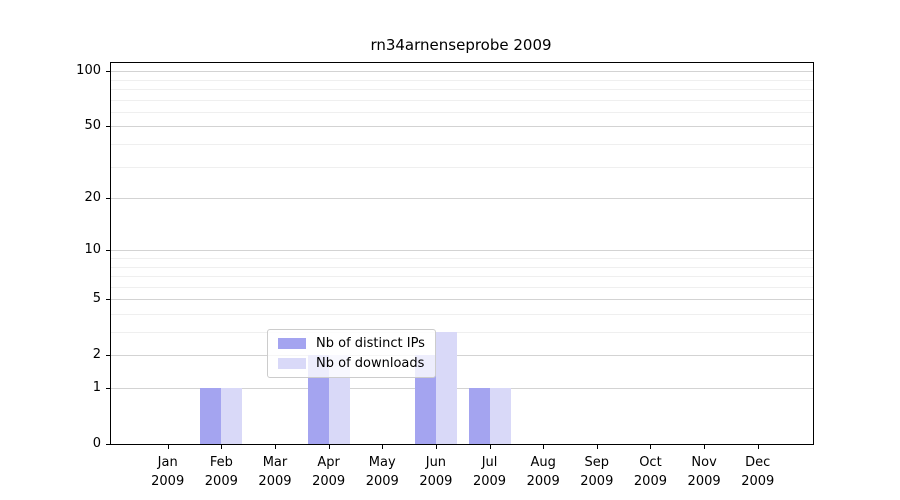 The image size is (900, 500). What do you see at coordinates (382, 462) in the screenshot?
I see `x-tick-month: May` at bounding box center [382, 462].